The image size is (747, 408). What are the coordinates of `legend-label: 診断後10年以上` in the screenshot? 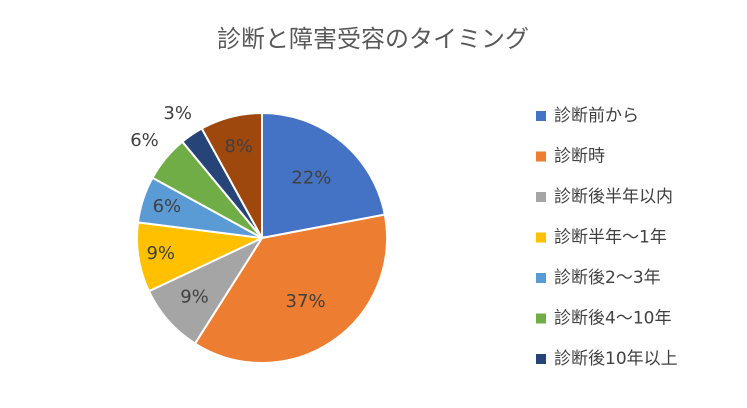 It's located at (616, 359).